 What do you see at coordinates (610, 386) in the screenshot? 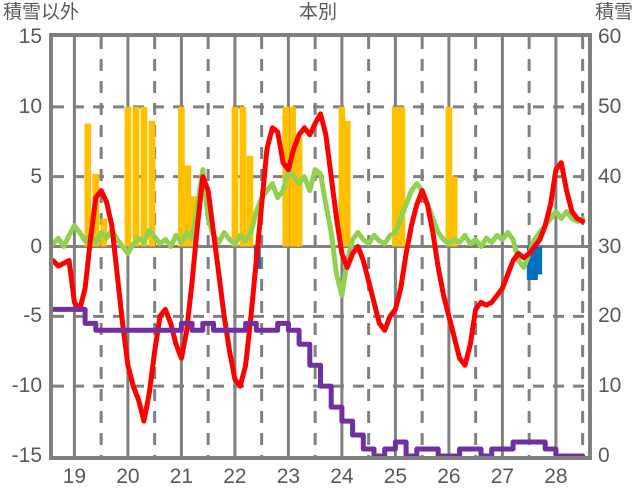
I see `right-tick-10: 10` at bounding box center [610, 386].